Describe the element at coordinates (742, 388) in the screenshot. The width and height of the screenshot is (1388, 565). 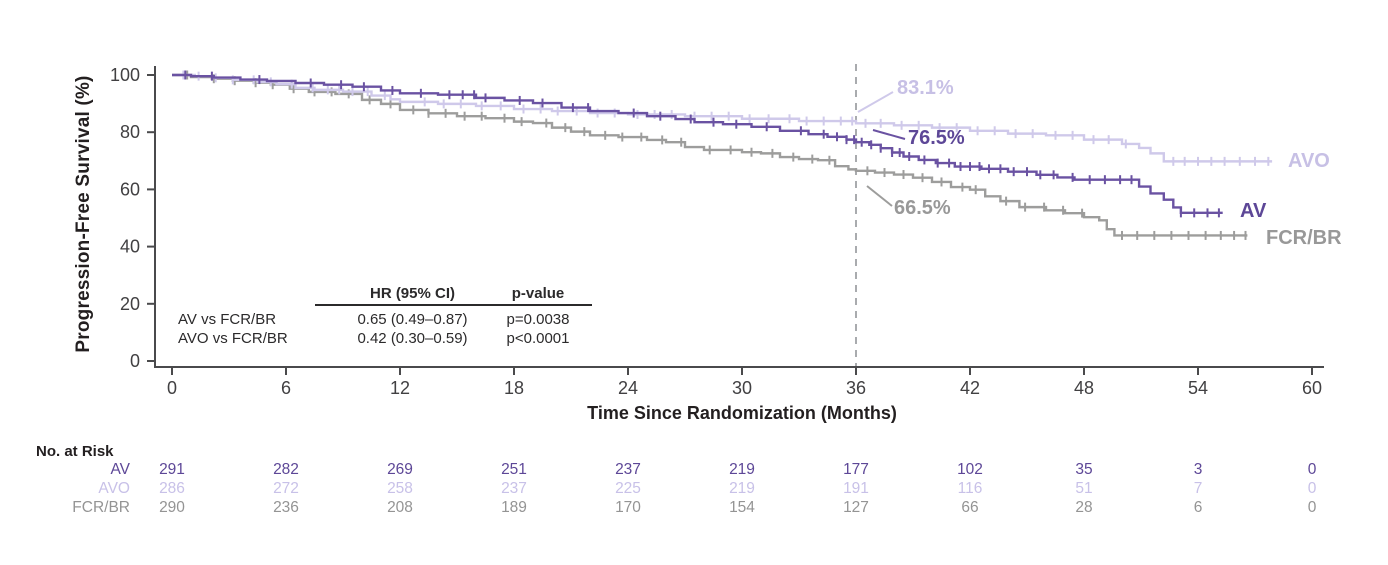
I see `x-tick-label: 30` at that location.